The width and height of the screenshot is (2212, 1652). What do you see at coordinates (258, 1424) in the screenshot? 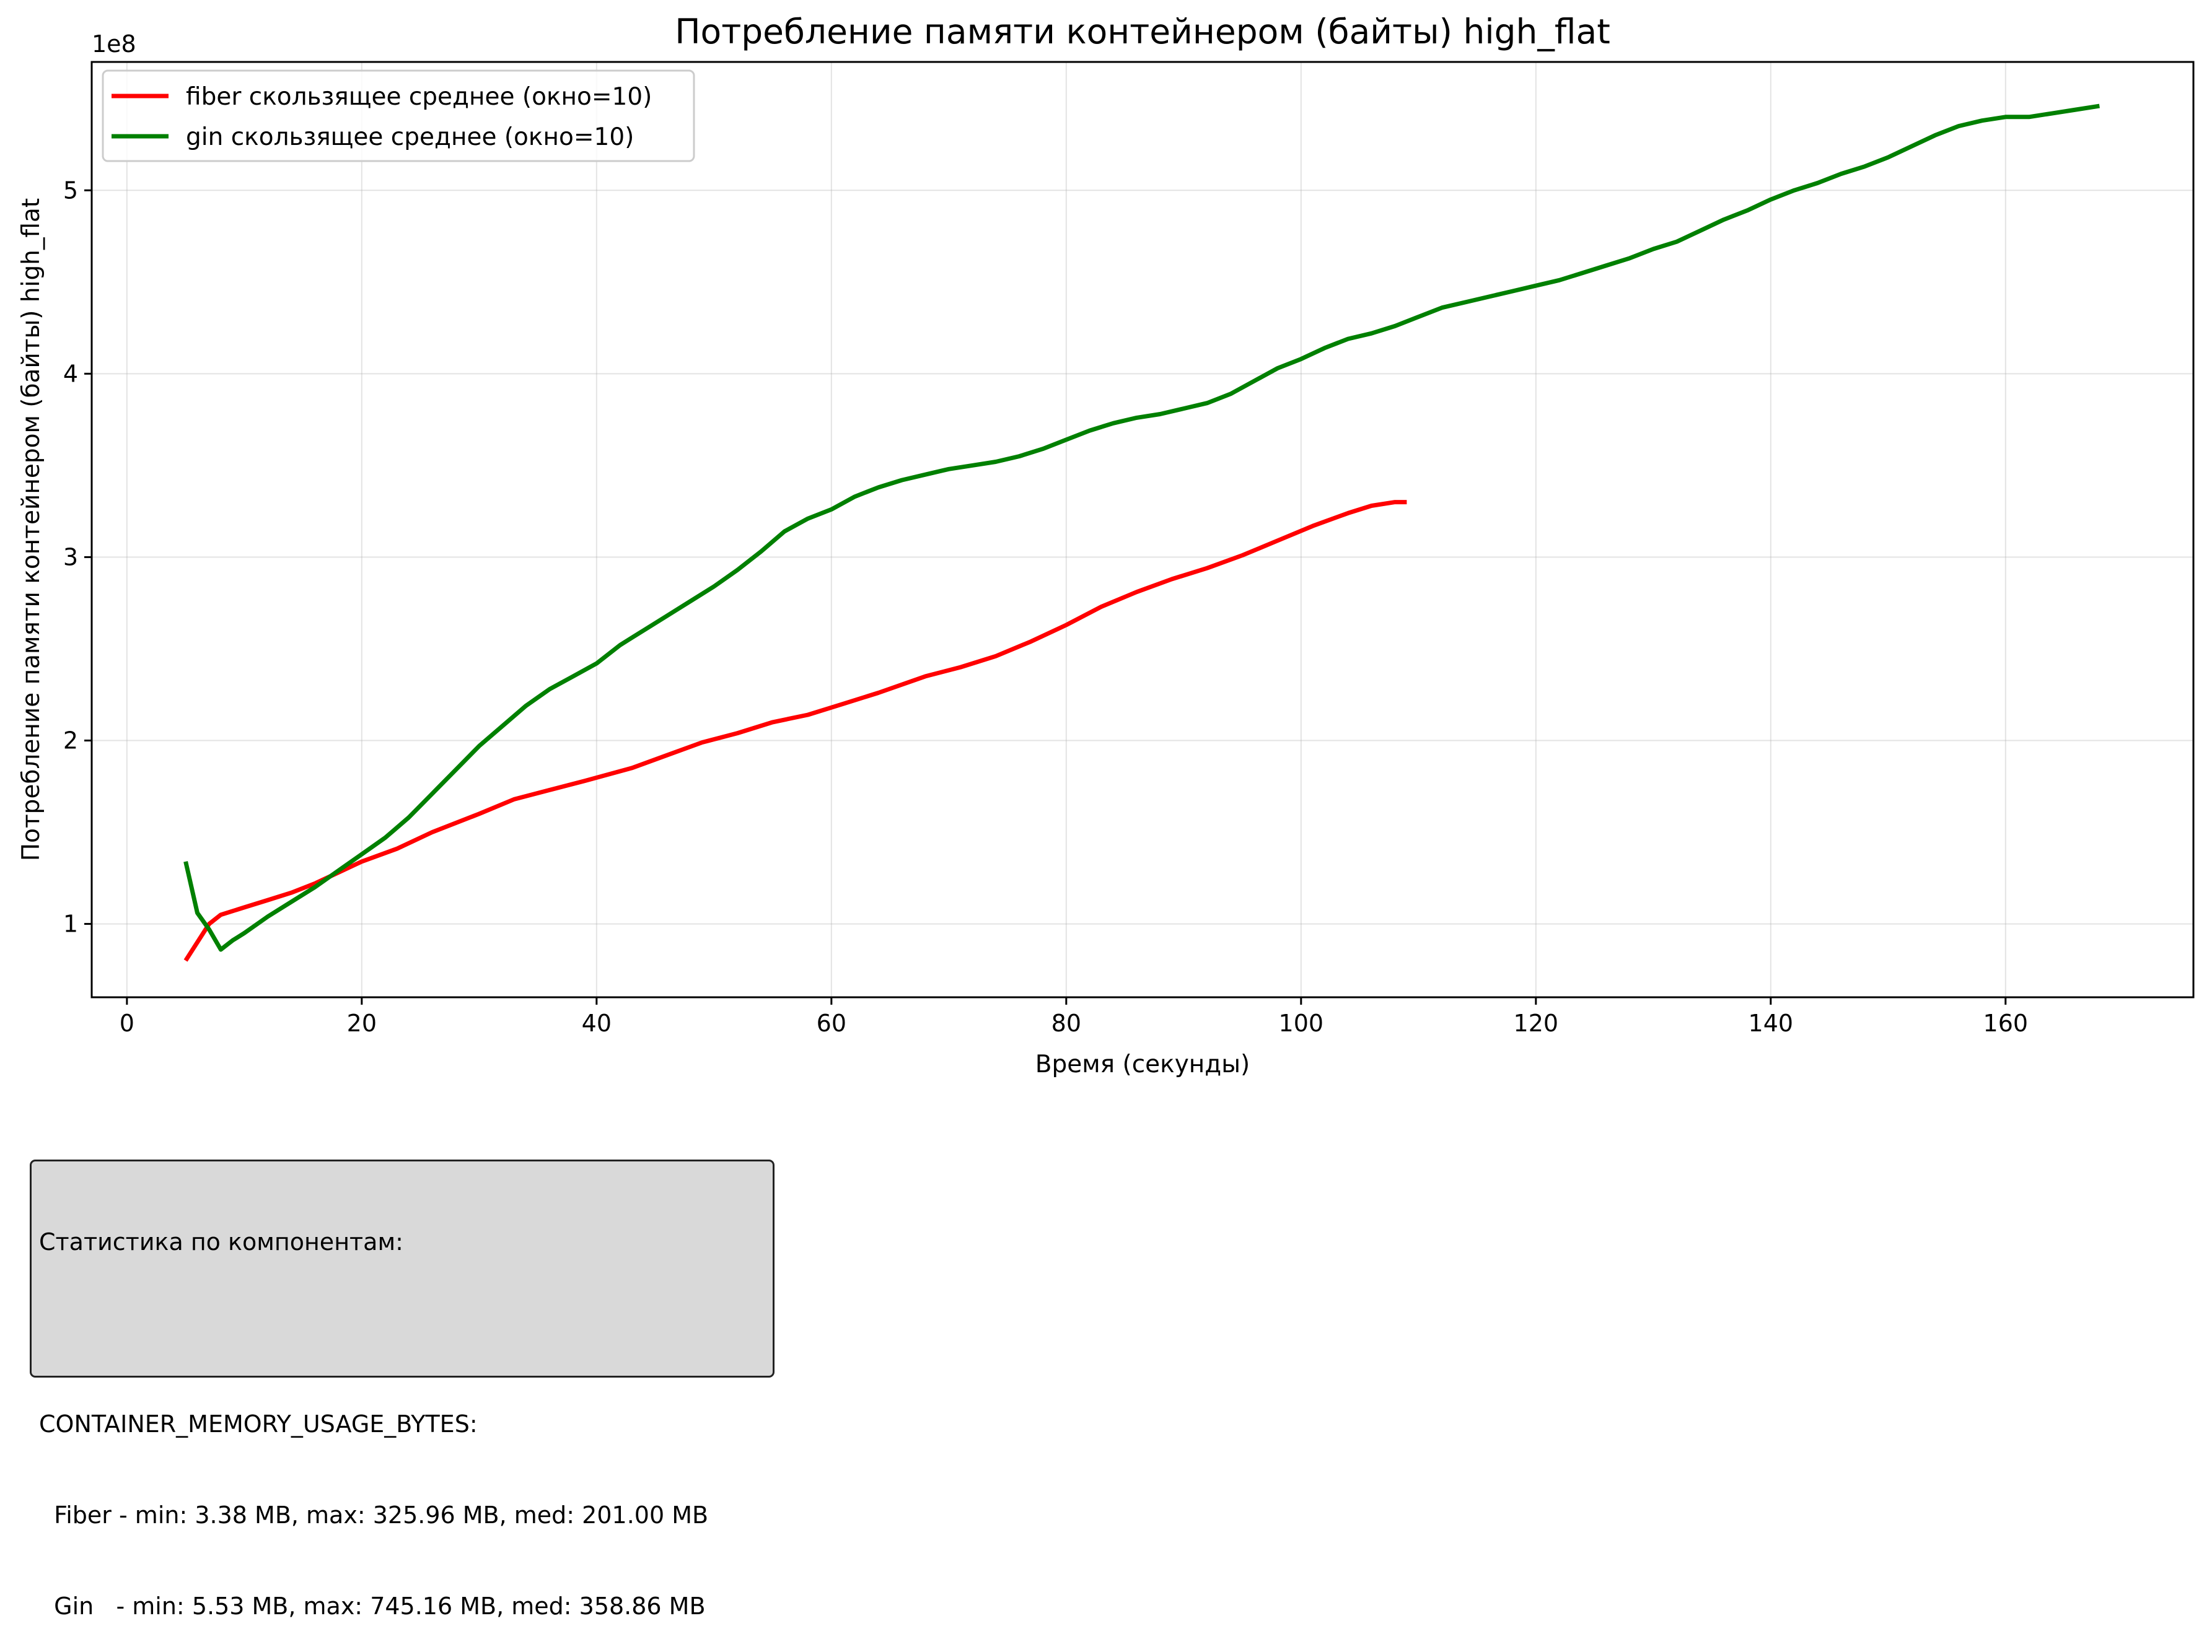
I see `stats-metric-name: CONTAINER_MEMORY_USAGE_BYTES:` at bounding box center [258, 1424].